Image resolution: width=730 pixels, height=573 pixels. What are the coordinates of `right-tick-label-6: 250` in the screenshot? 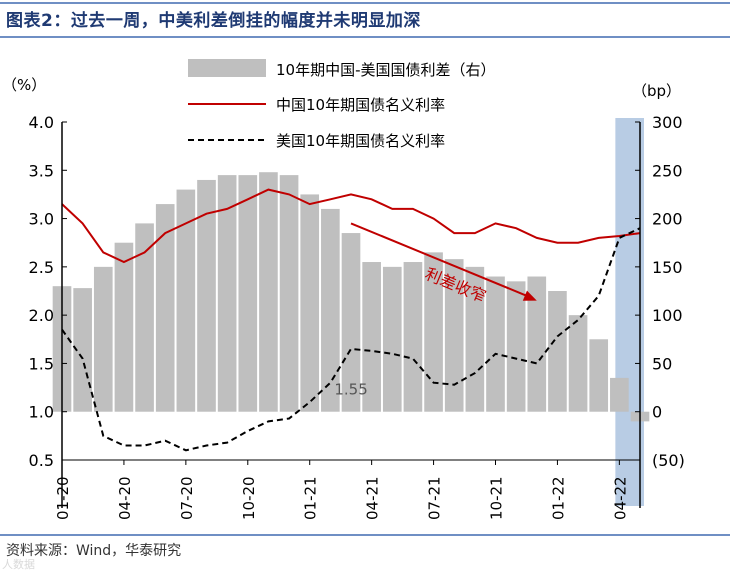 It's located at (667, 170).